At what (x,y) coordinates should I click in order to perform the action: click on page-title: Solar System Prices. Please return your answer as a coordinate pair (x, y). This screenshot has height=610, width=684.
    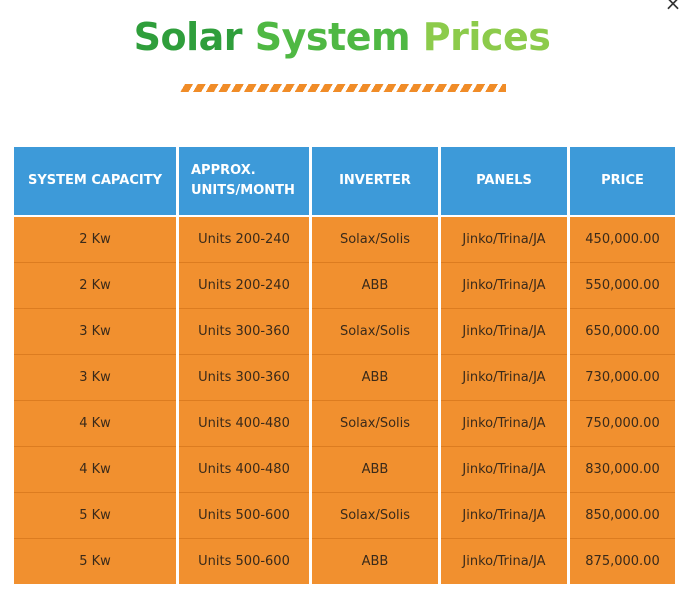
    Looking at the image, I should click on (342, 37).